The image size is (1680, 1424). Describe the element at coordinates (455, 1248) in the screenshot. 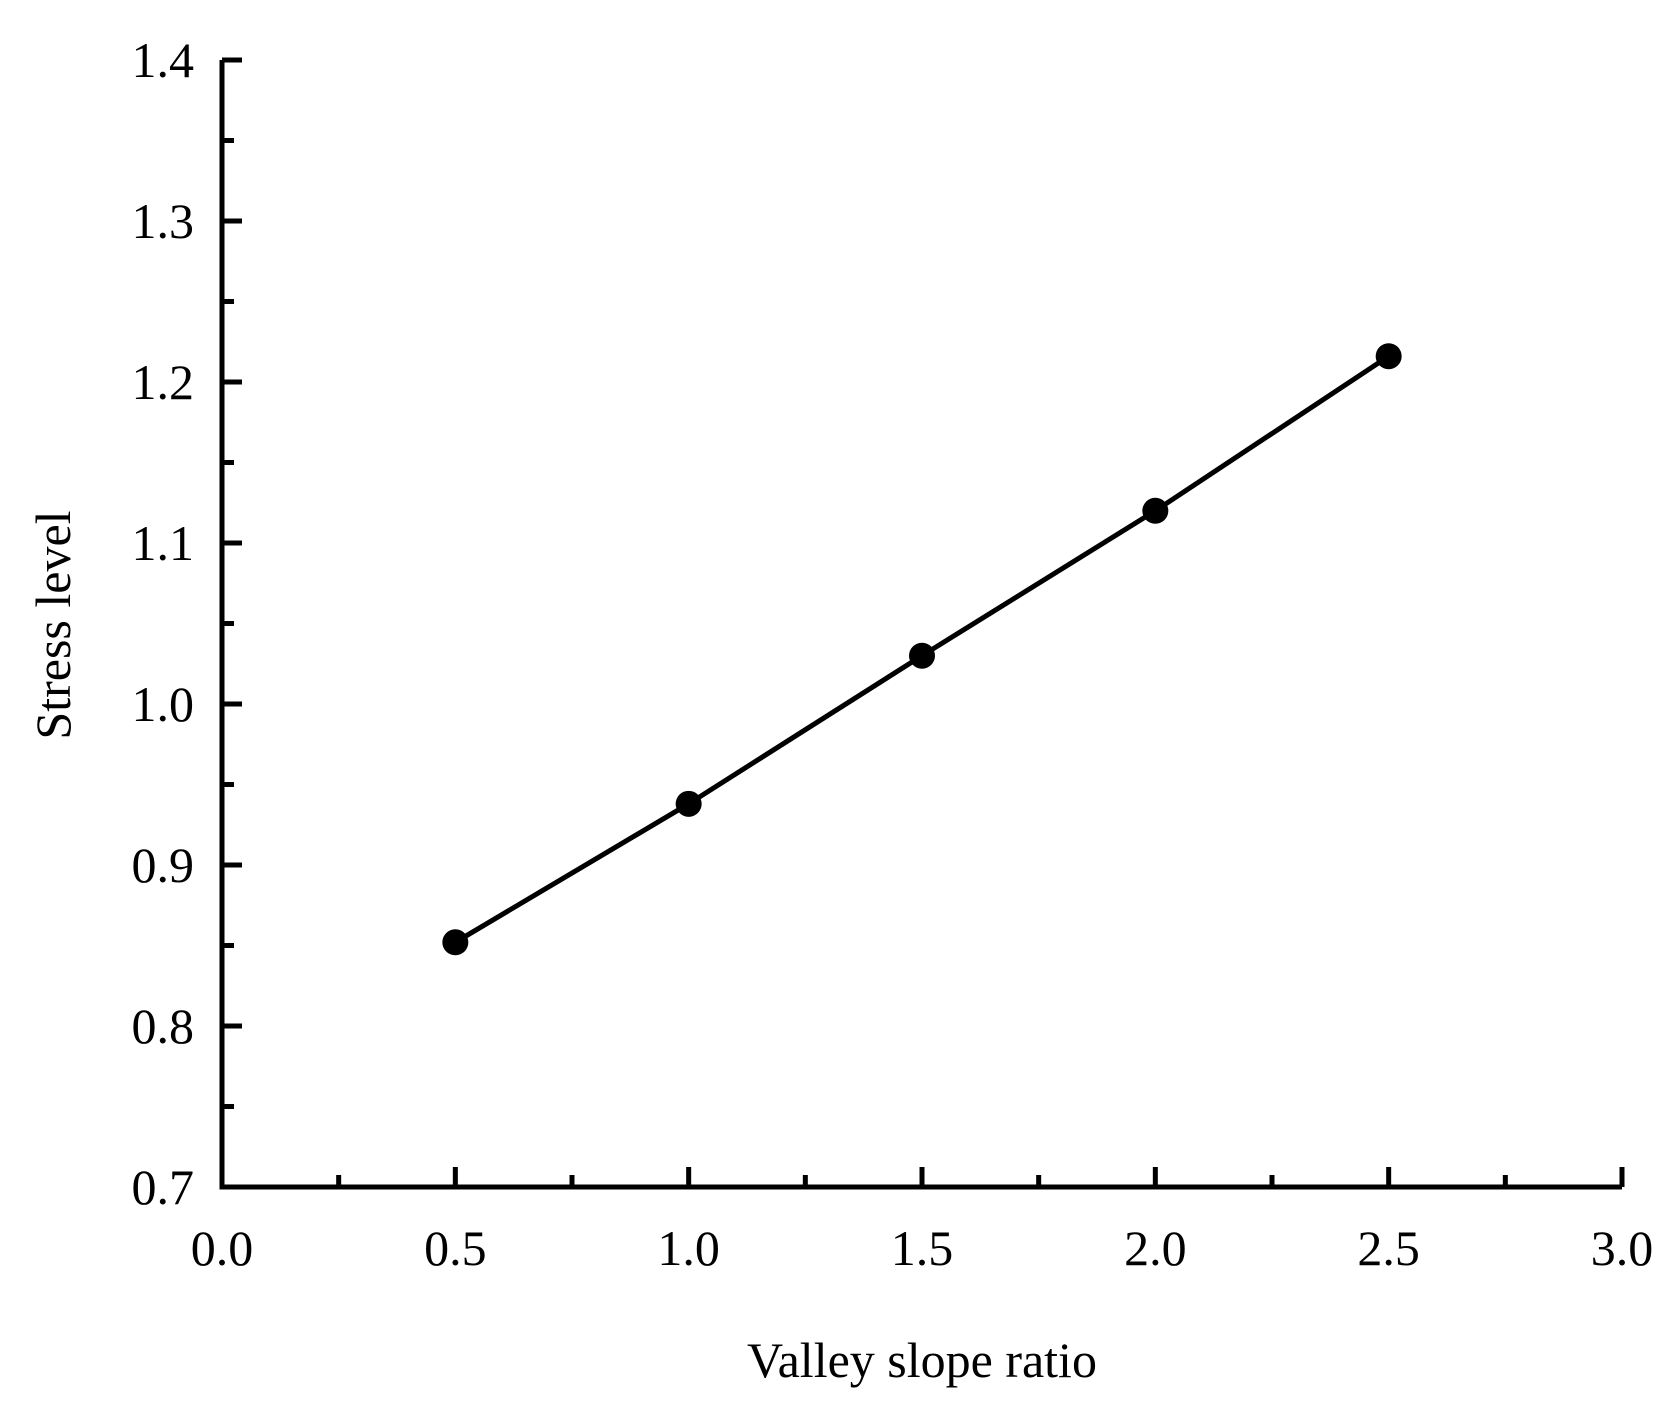

I see `x-tick-label: 0.5` at that location.